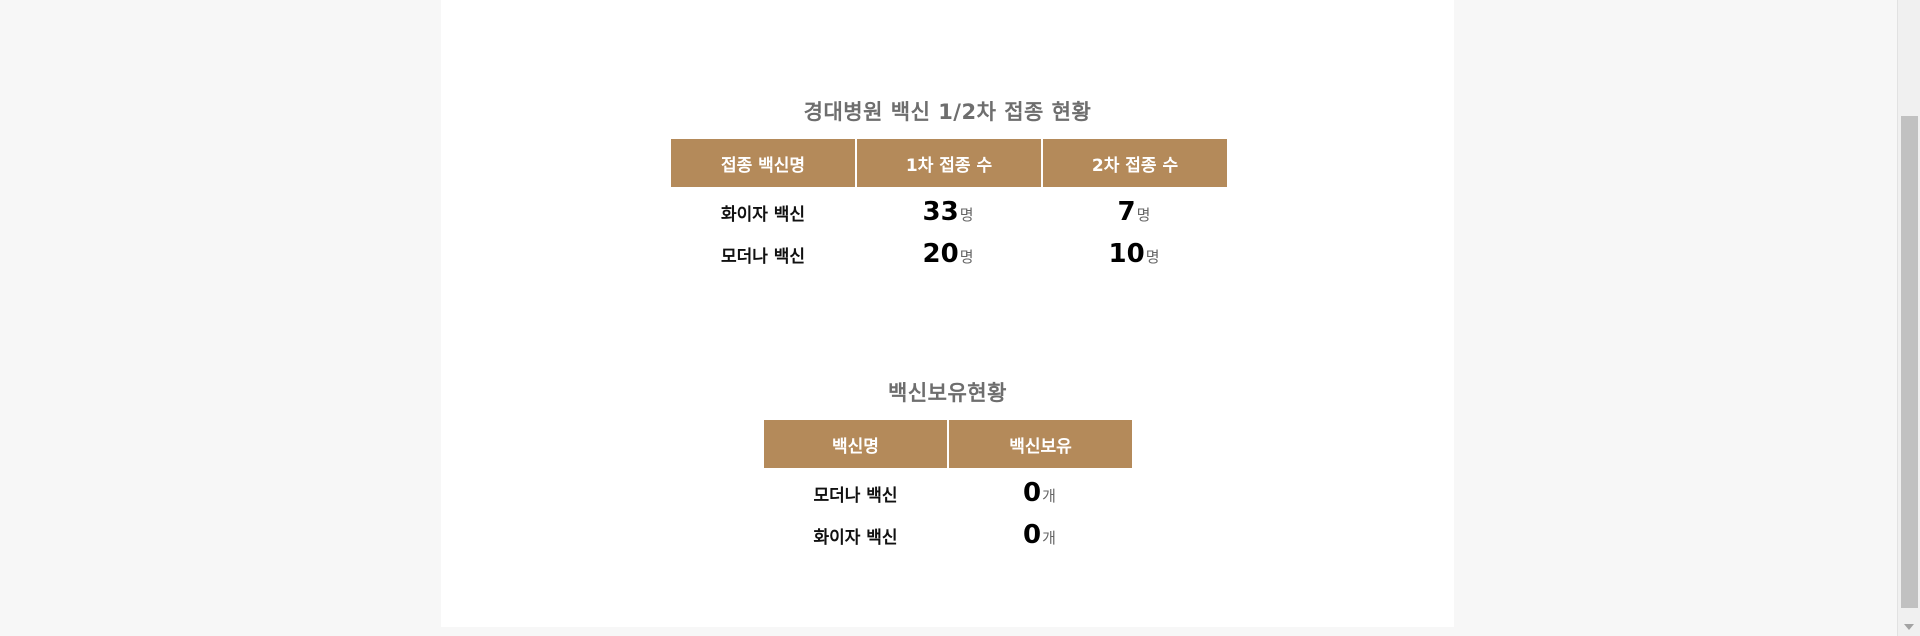  What do you see at coordinates (1039, 444) in the screenshot?
I see `column-header-stock: 백신보유` at bounding box center [1039, 444].